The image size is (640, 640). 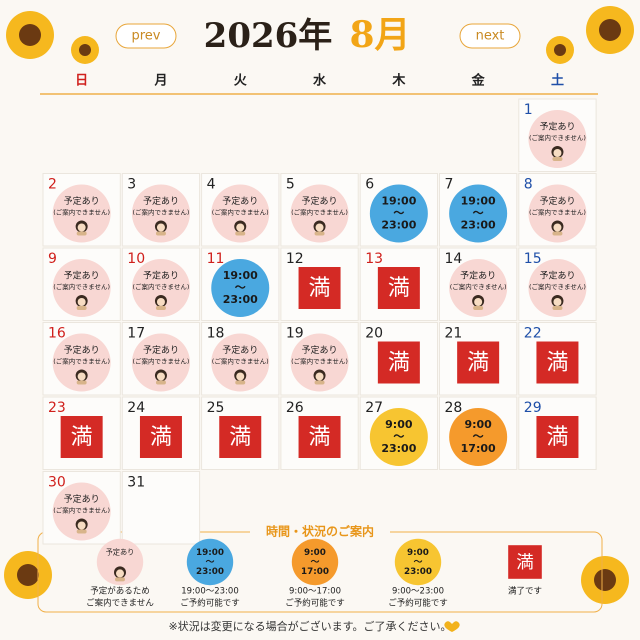 What do you see at coordinates (216, 408) in the screenshot?
I see `day-number: 25` at bounding box center [216, 408].